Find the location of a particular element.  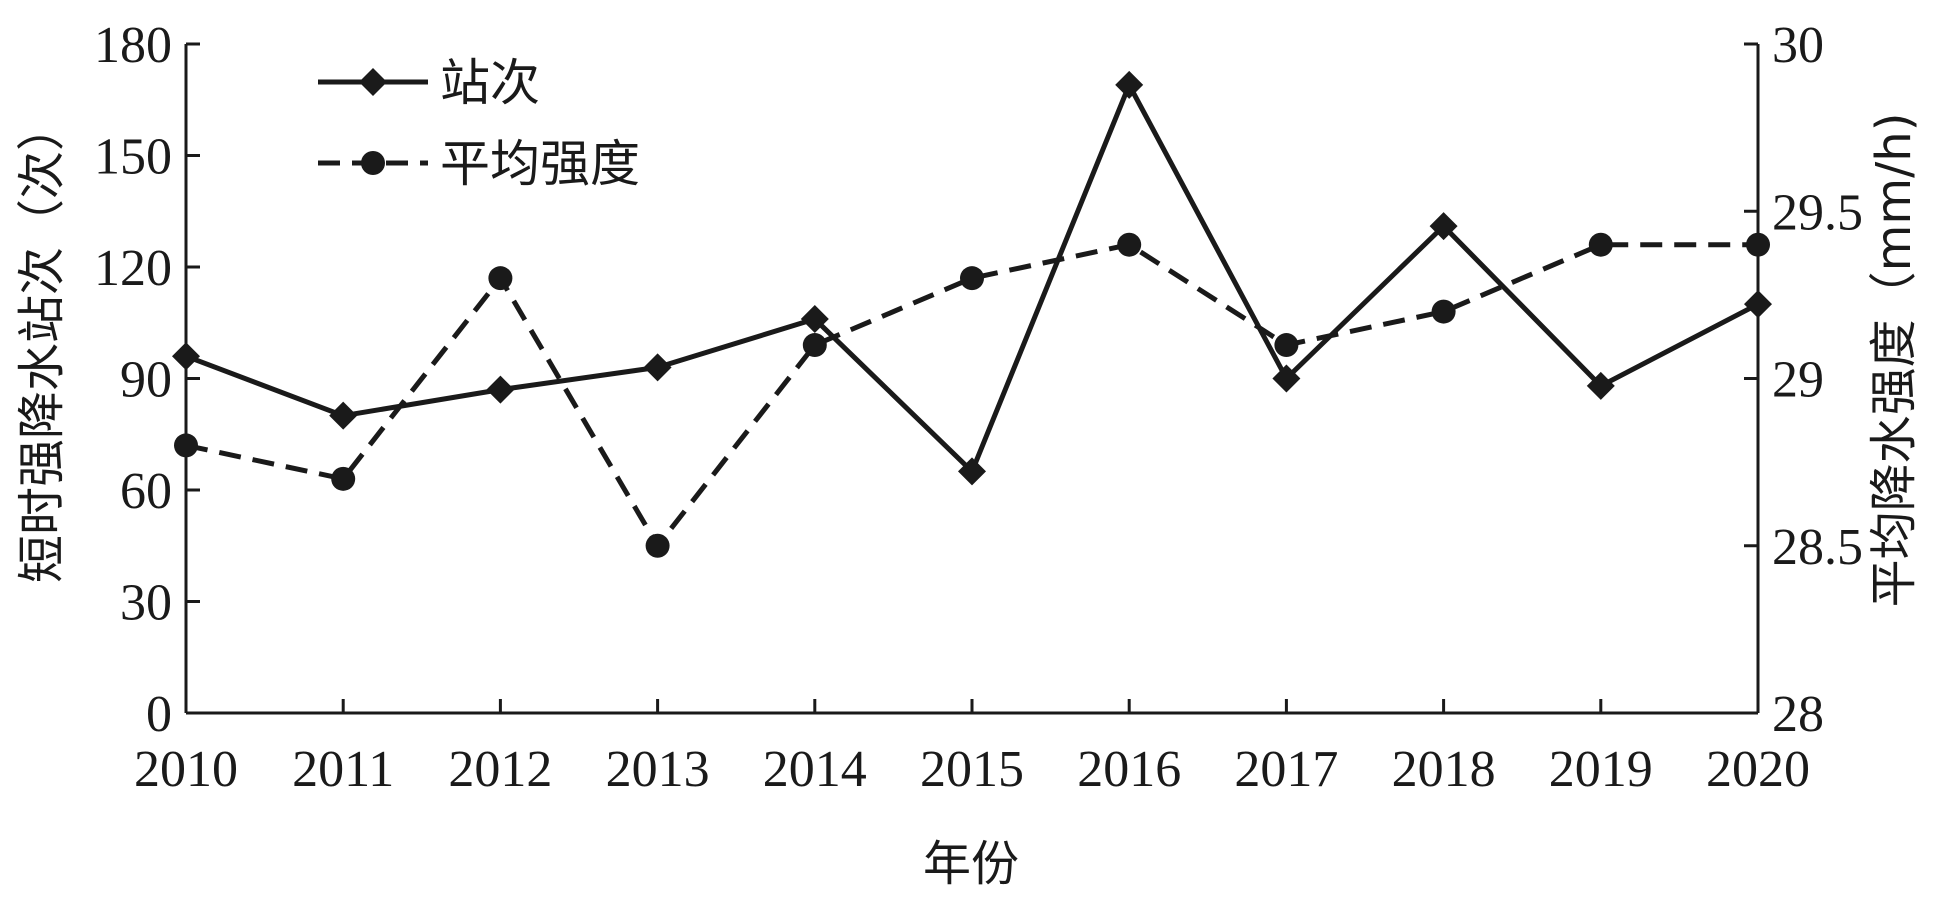

x-tick-label: 2020 is located at coordinates (1758, 769).